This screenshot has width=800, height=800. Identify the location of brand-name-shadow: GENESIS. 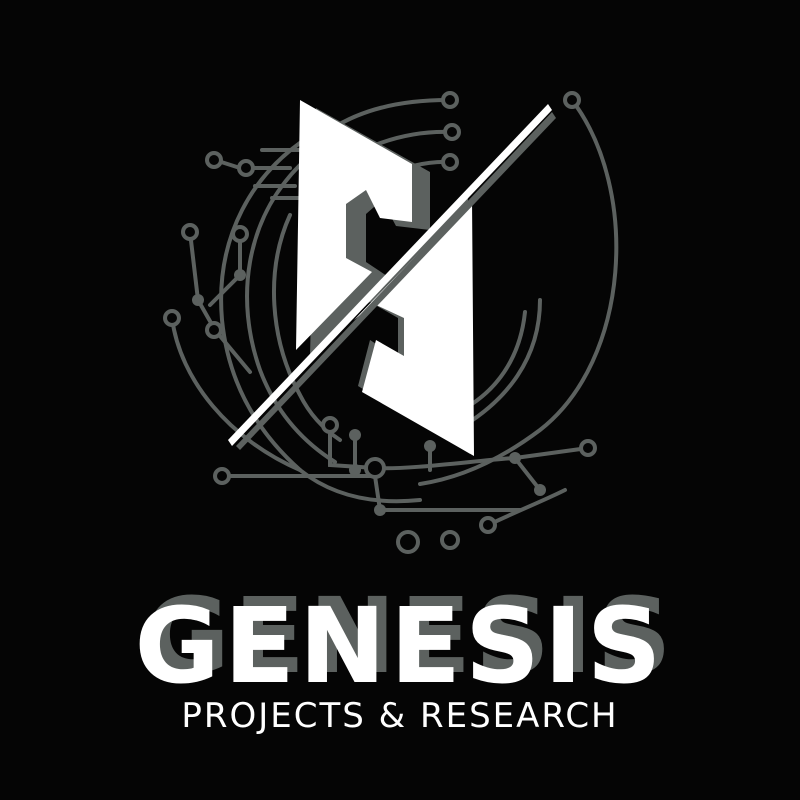
(410, 636).